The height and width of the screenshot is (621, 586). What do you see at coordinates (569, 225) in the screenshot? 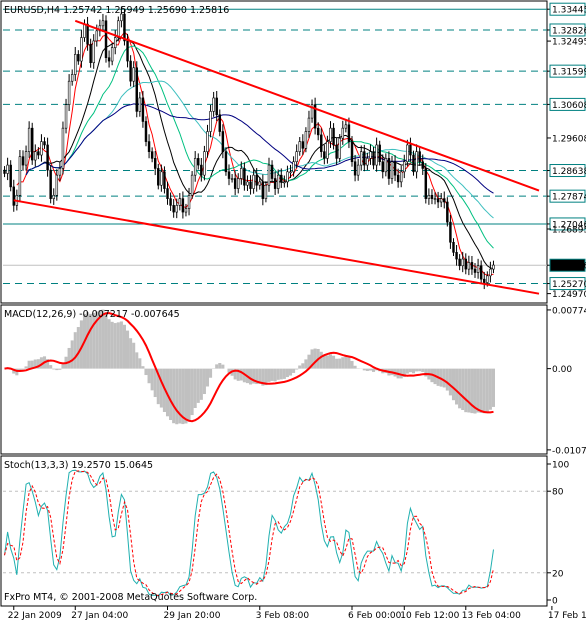
I see `price-tag-label: 1.27046` at bounding box center [569, 225].